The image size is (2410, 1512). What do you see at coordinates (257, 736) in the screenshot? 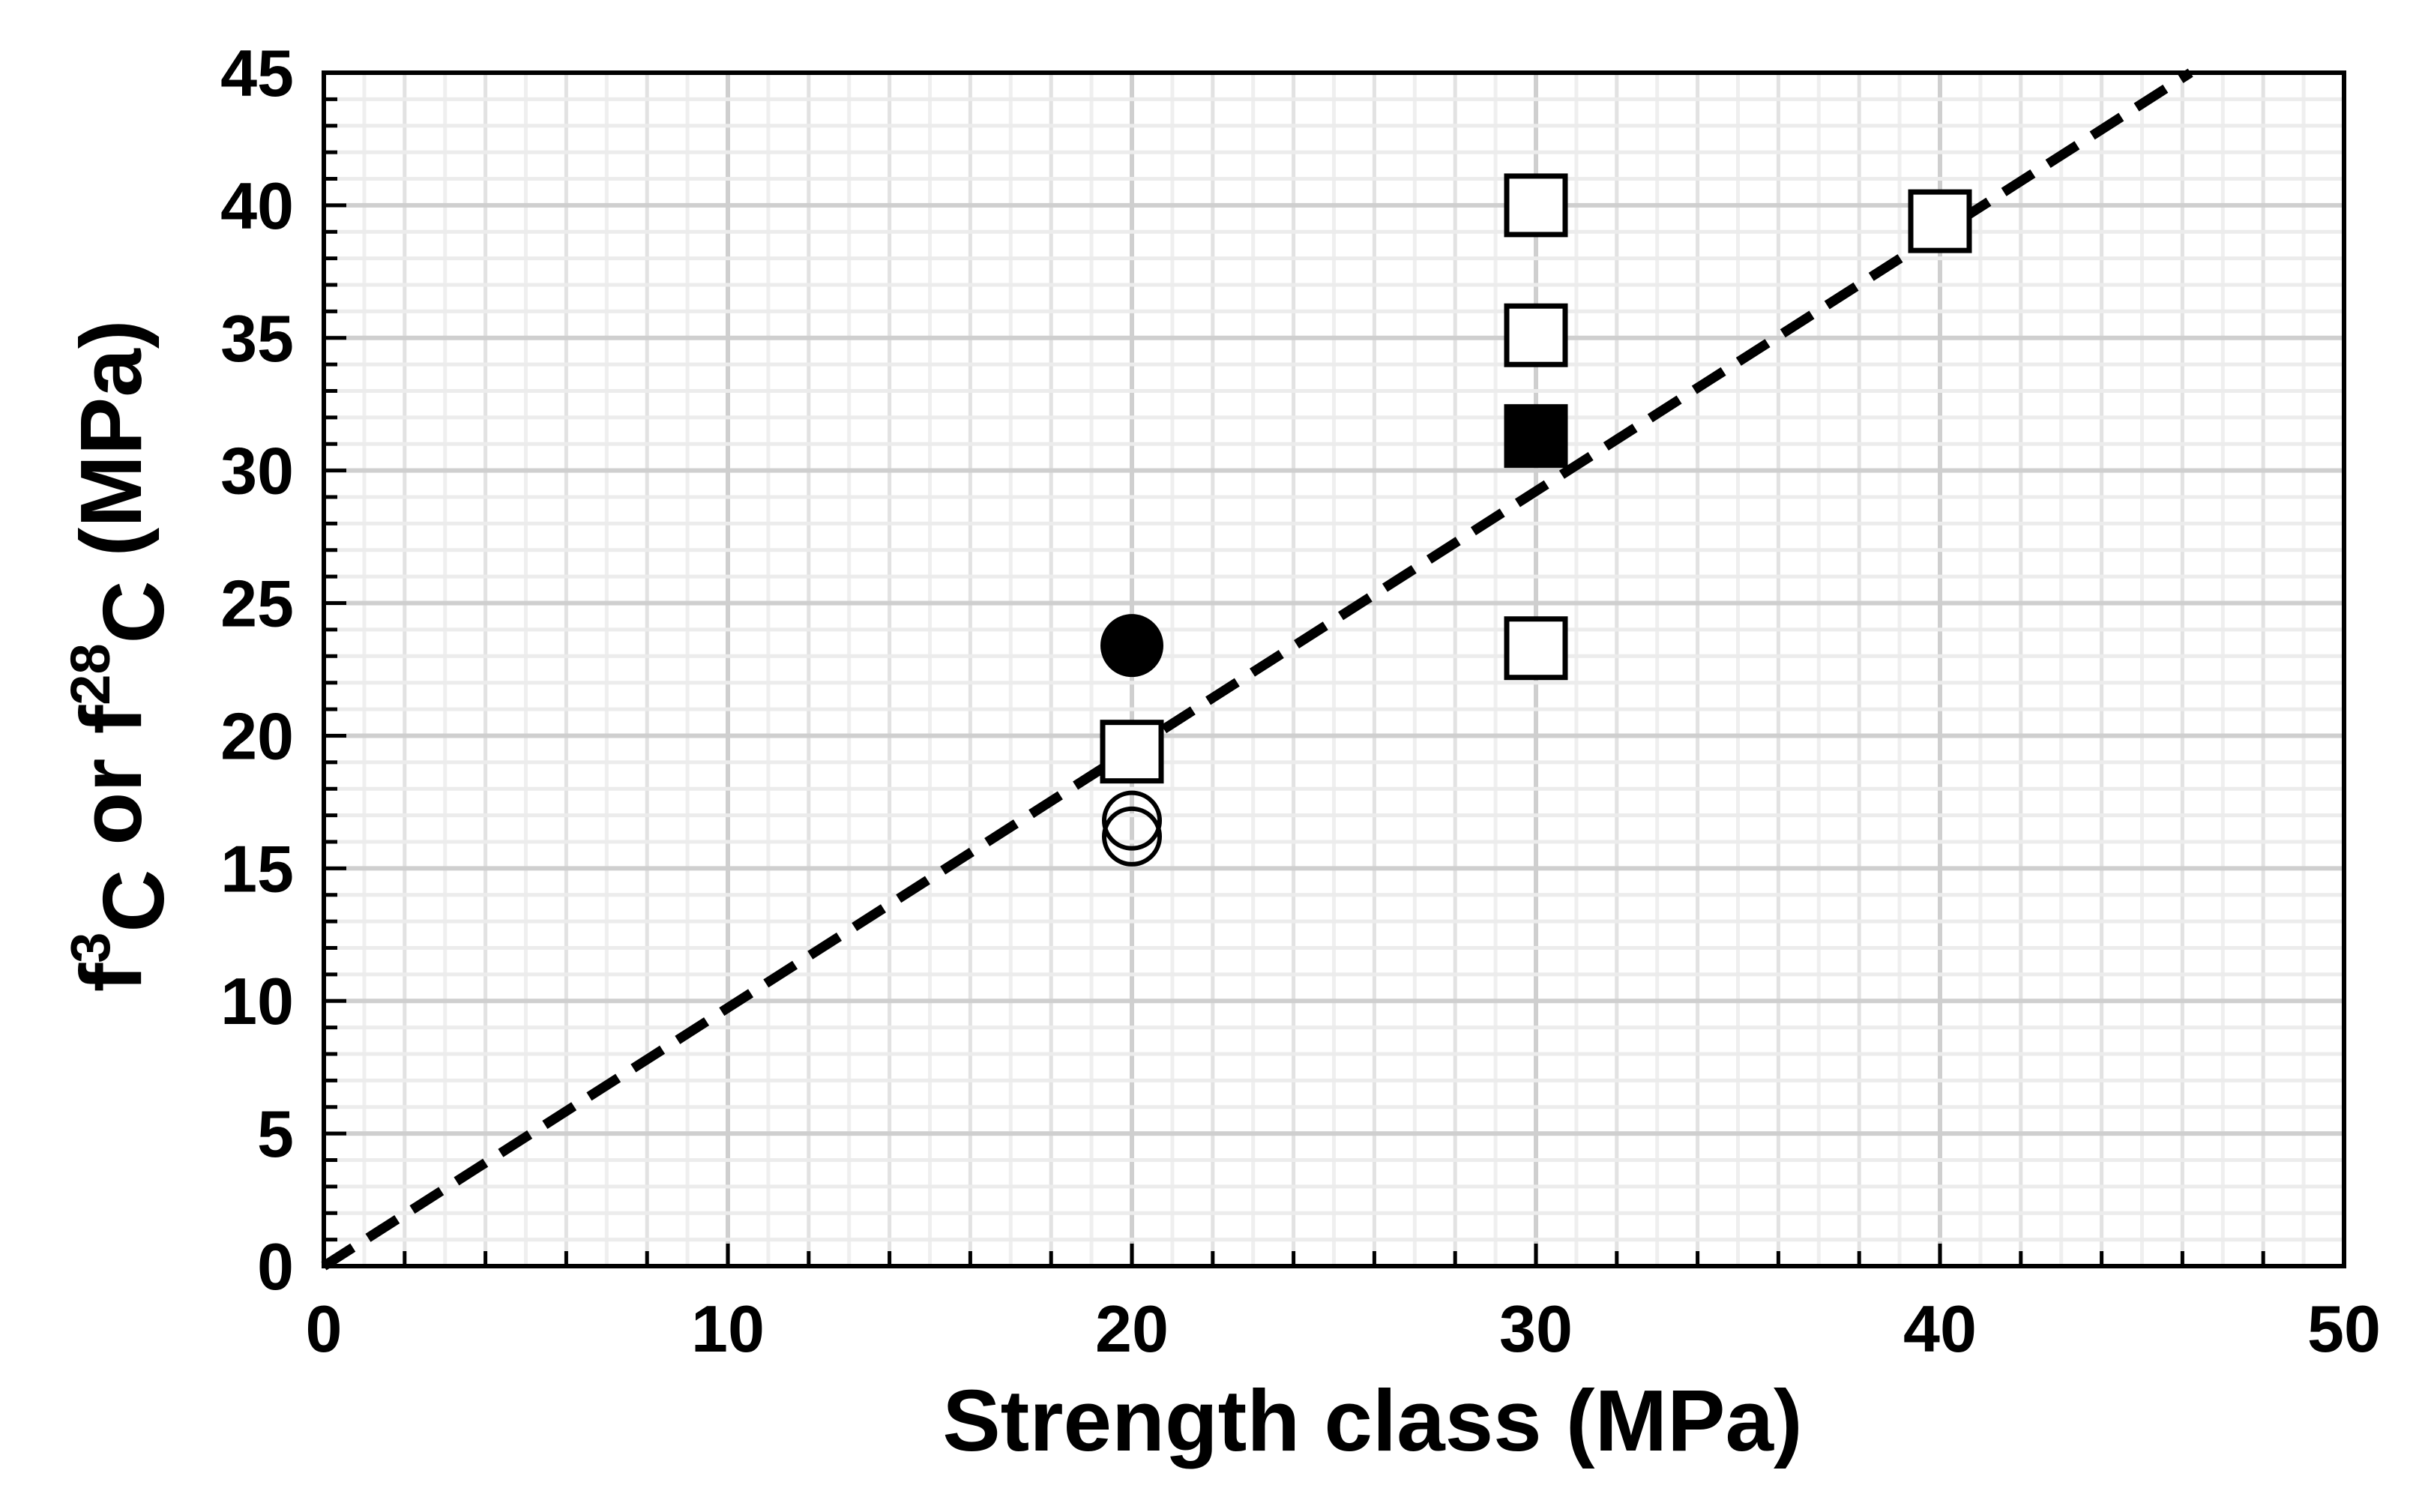
I see `y-tick-label: 20` at bounding box center [257, 736].